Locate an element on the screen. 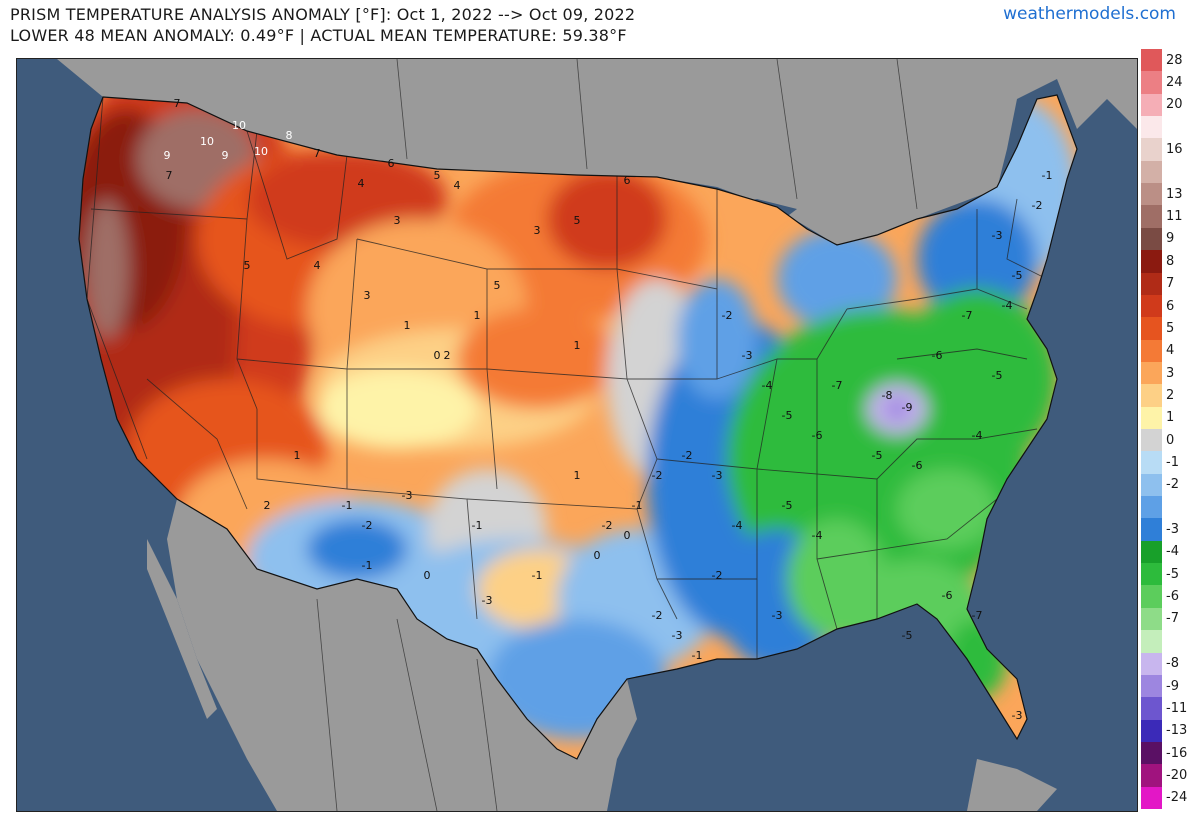 The height and width of the screenshot is (814, 1200). anomaly-label: -4 is located at coordinates (767, 385).